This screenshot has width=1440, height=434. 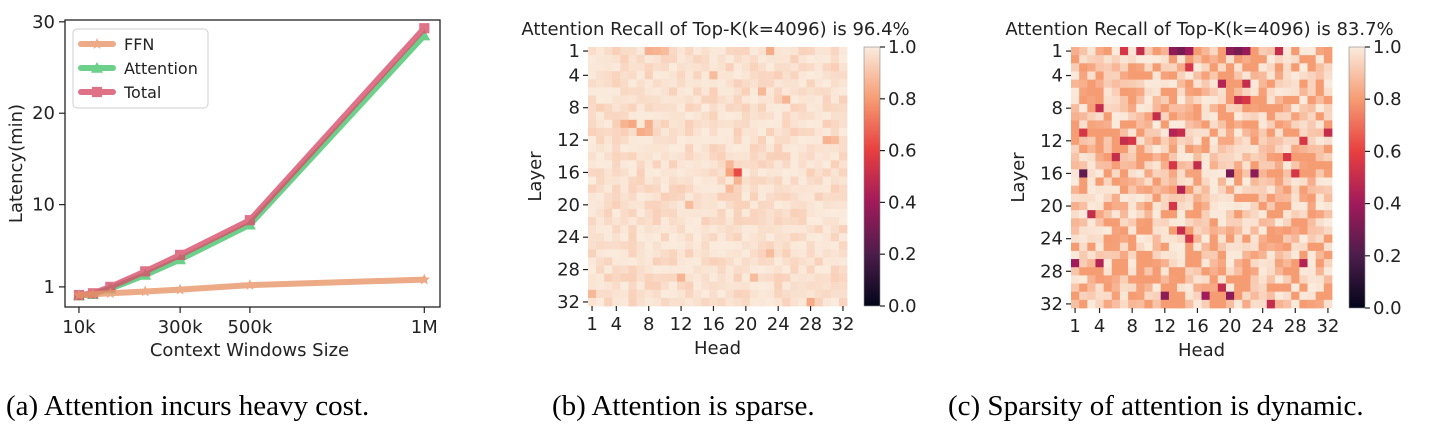 I want to click on y-tick-label: 24, so click(x=568, y=237).